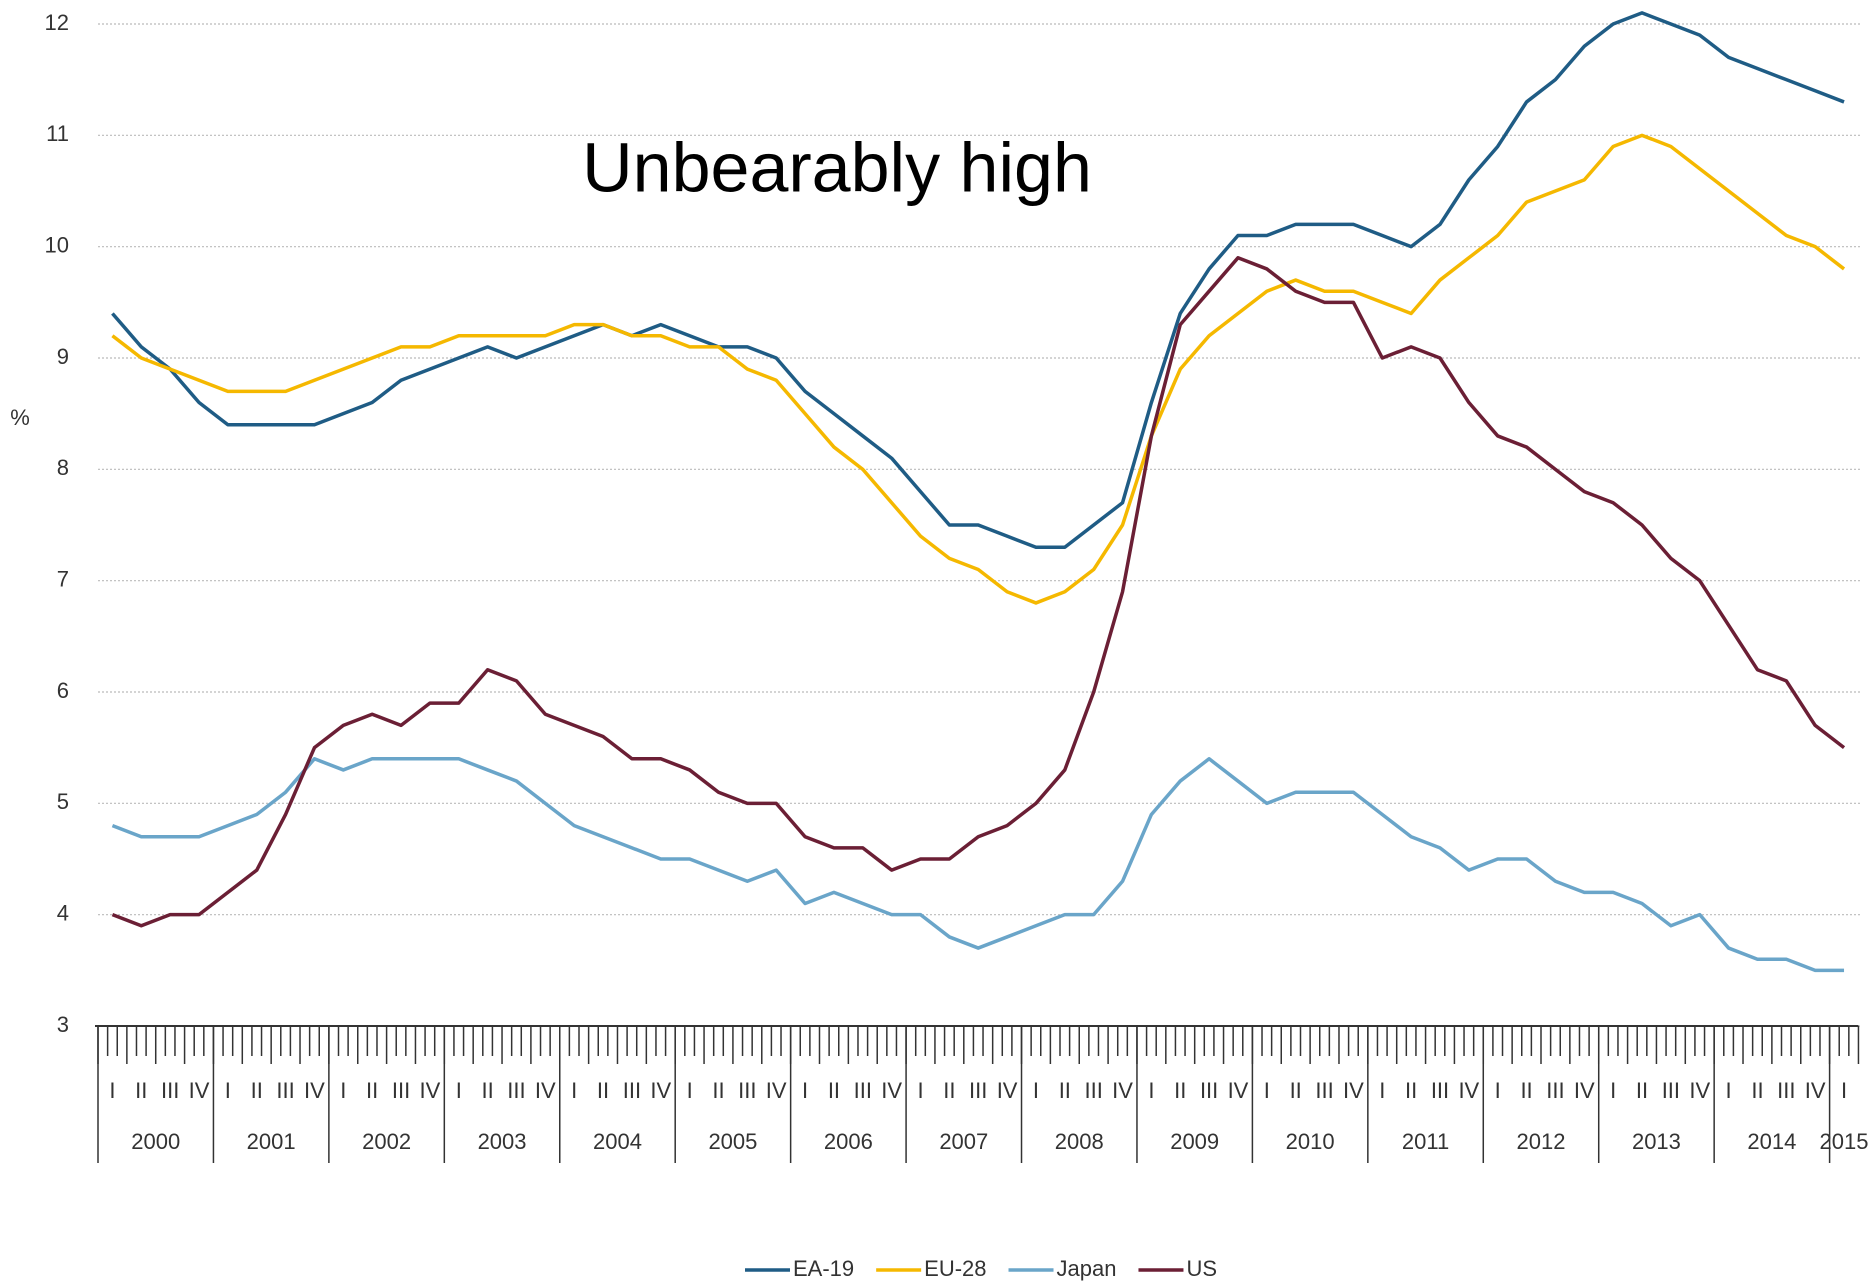 The width and height of the screenshot is (1875, 1285). I want to click on year-label: 2007, so click(963, 1141).